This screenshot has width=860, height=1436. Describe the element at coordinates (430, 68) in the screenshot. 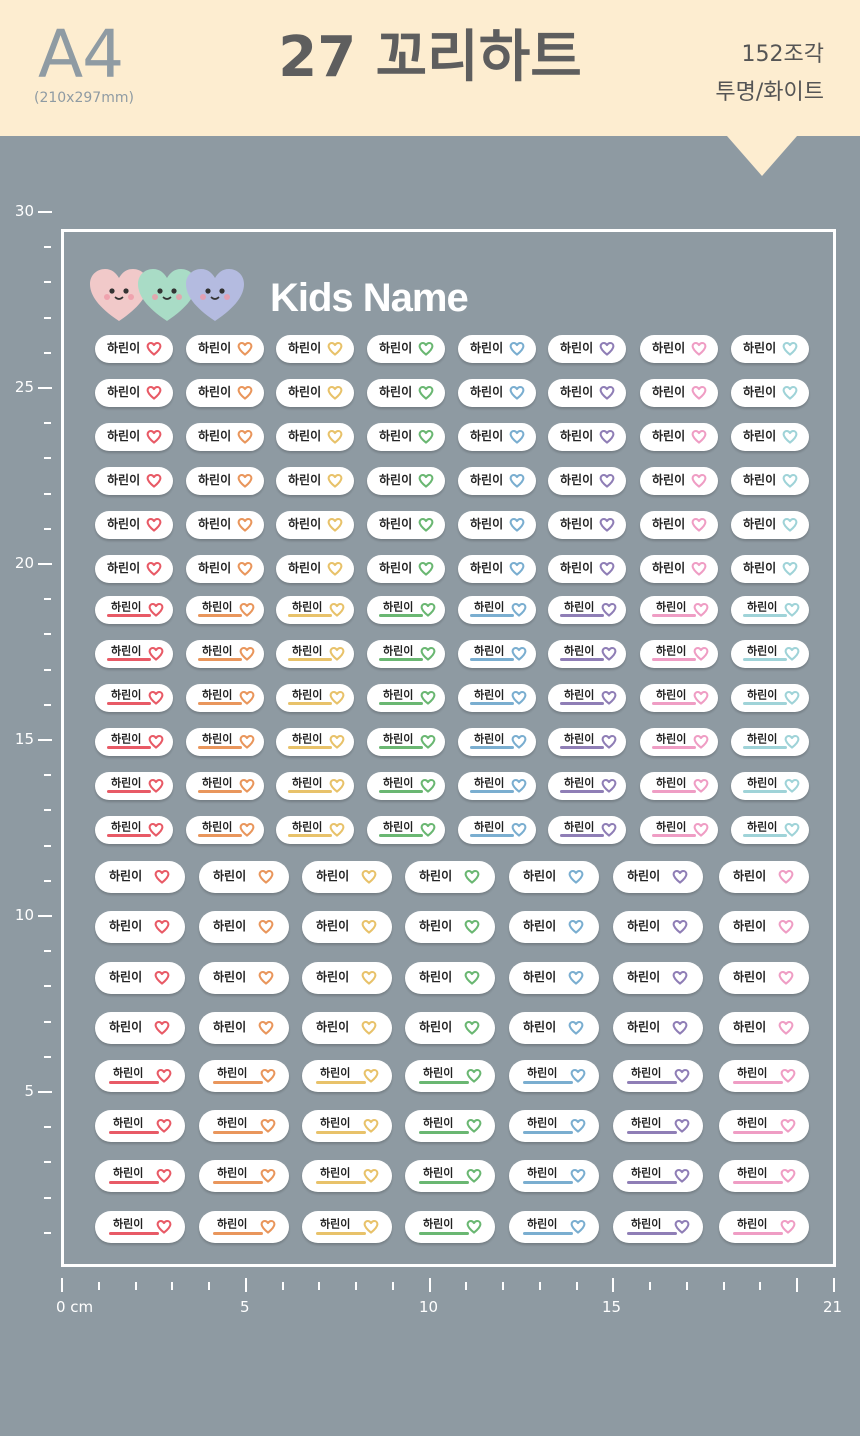

I see `header-banner: A4 (210x297mm) 27 꼬리하트 152조각 투명/화이트` at that location.